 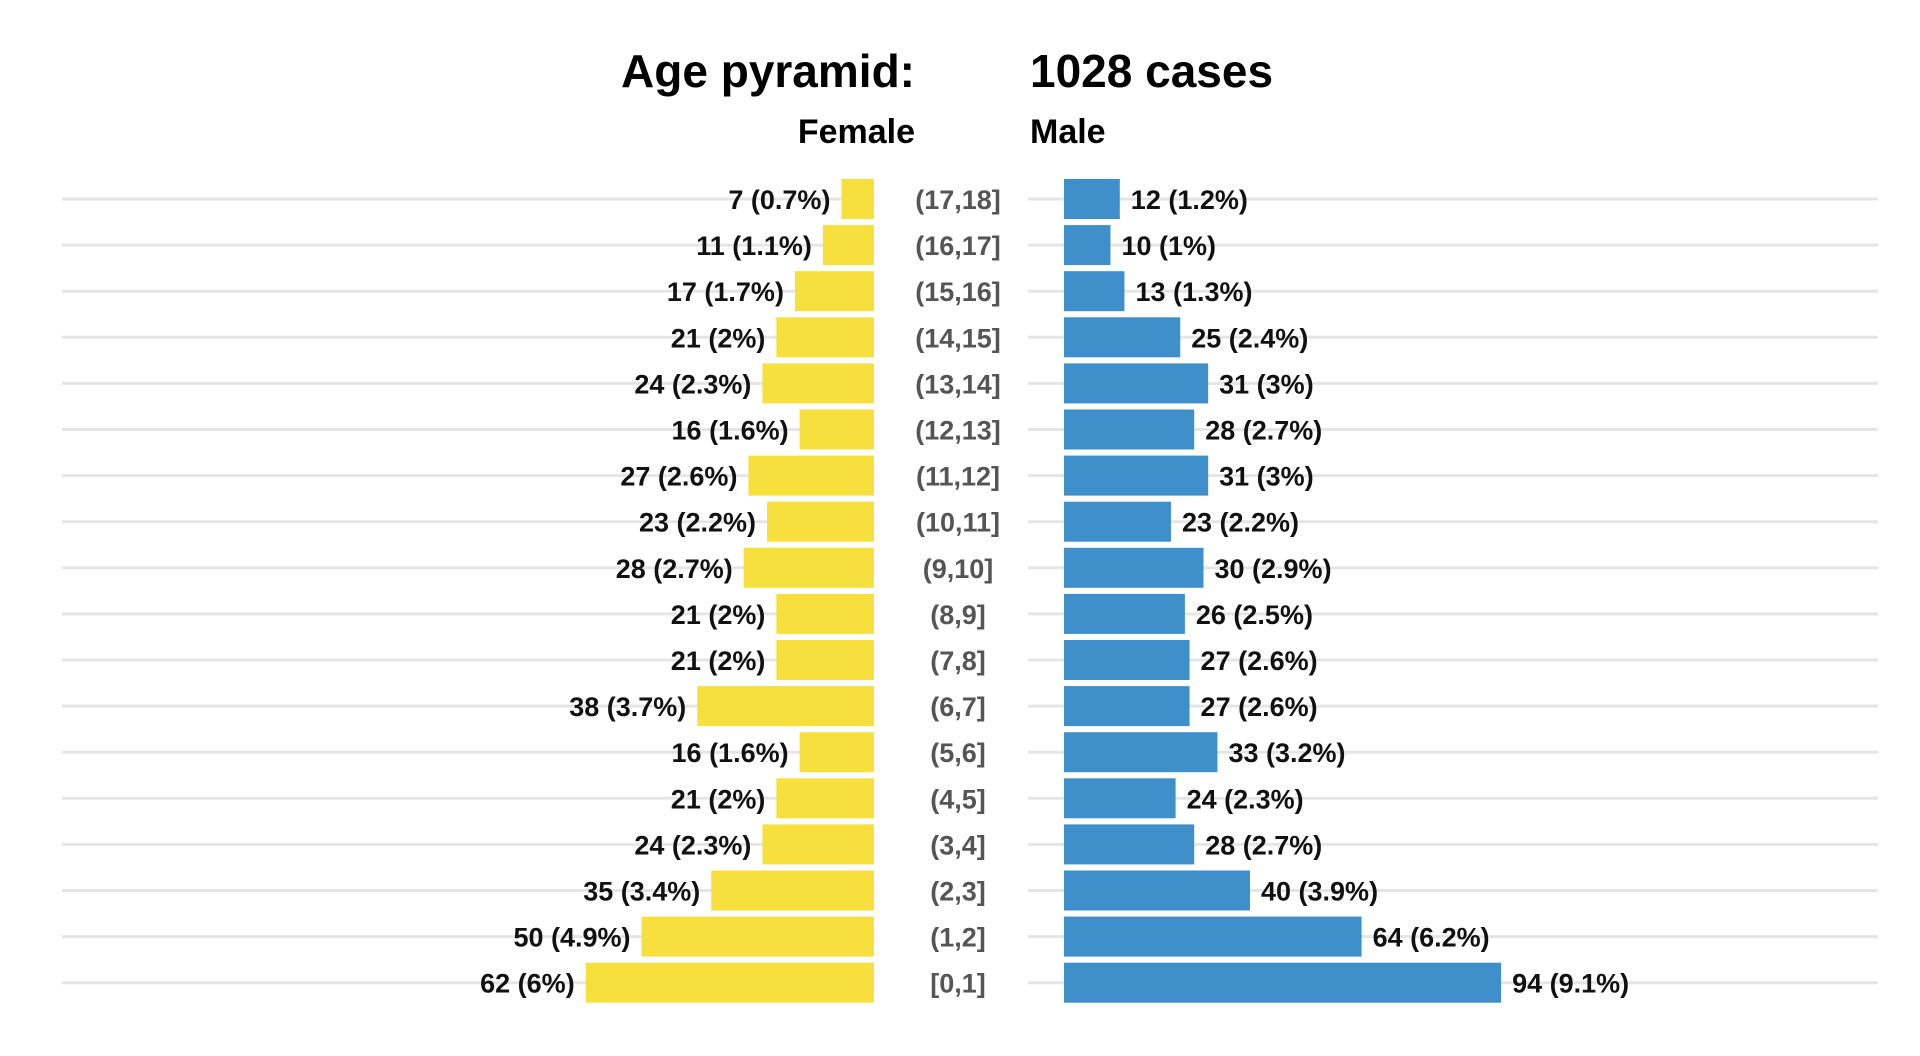 What do you see at coordinates (678, 477) in the screenshot?
I see `female-value-label: 27 (2.6%)` at bounding box center [678, 477].